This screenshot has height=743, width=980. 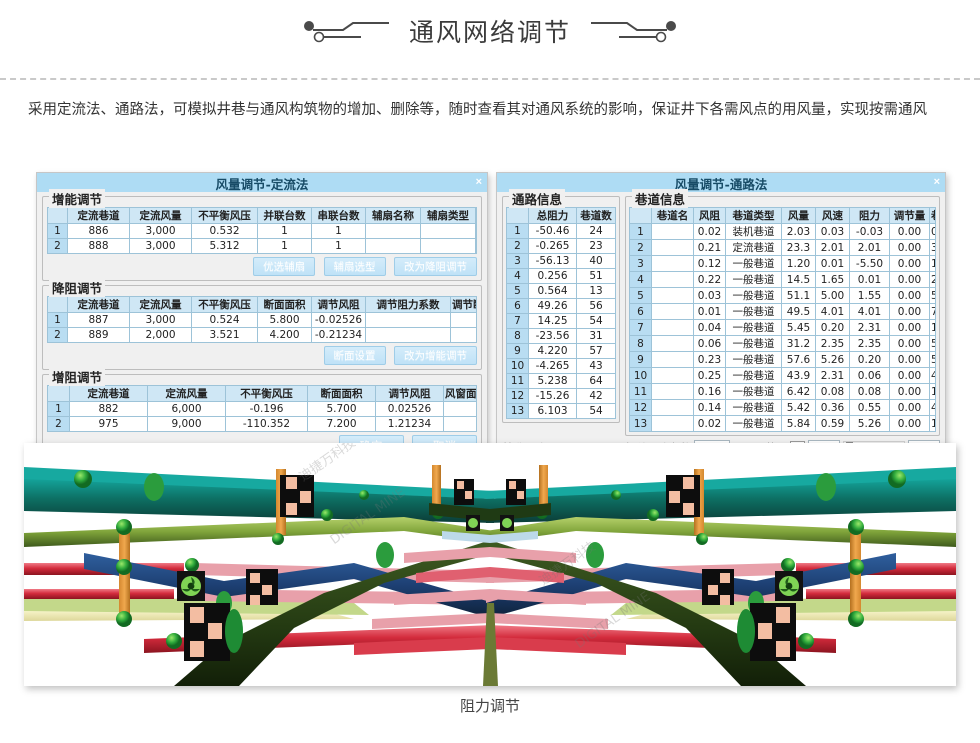 What do you see at coordinates (932, 295) in the screenshot?
I see `cell-tunnel: 56` at bounding box center [932, 295].